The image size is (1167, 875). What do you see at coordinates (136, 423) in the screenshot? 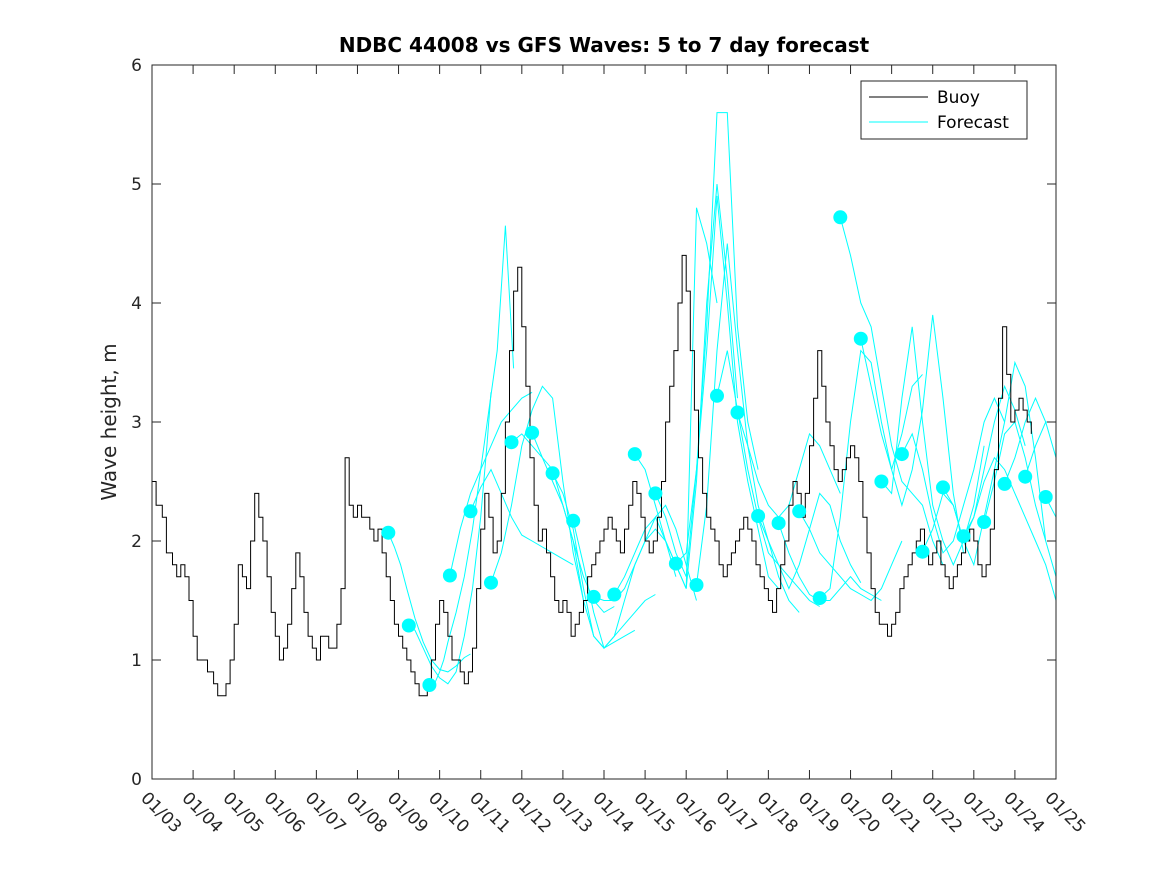
I see `y-tick-label-3: 3` at bounding box center [136, 423].